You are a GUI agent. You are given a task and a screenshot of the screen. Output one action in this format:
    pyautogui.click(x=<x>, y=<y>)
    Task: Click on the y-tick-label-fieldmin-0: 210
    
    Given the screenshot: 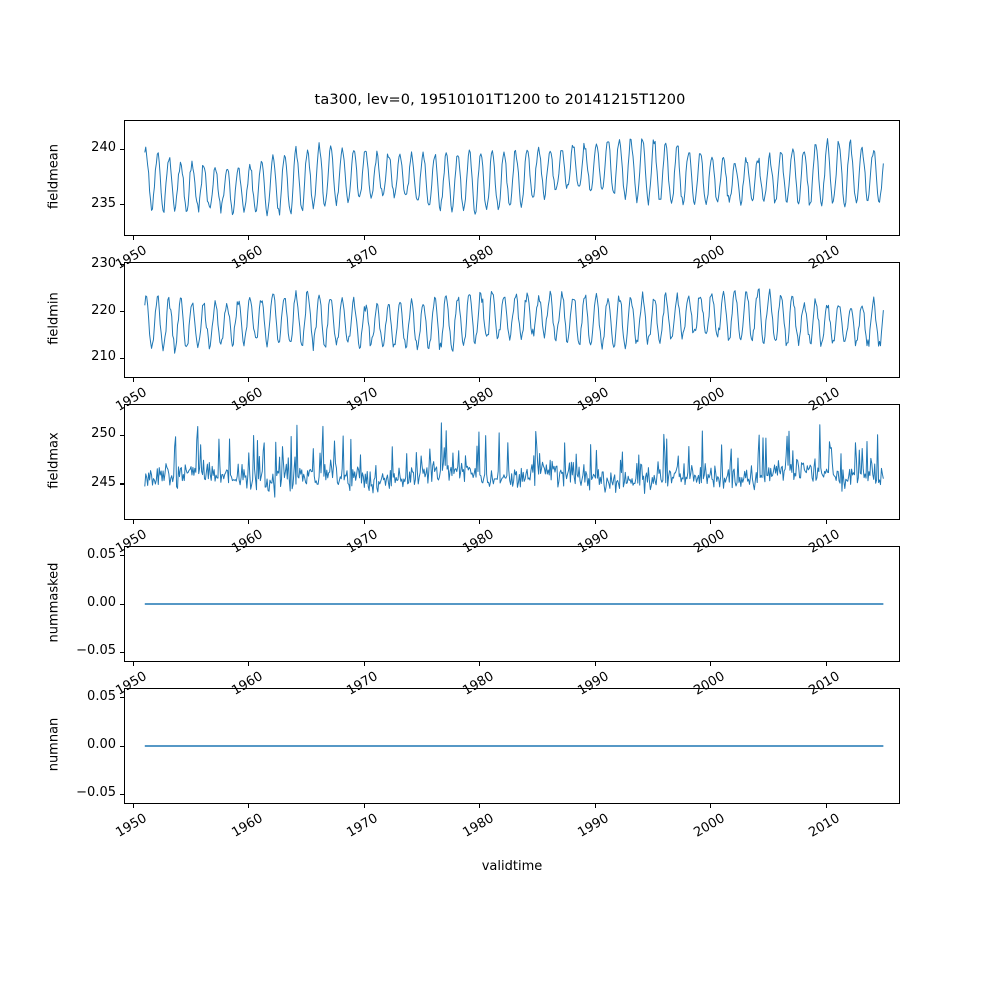 What is the action you would take?
    pyautogui.click(x=103, y=357)
    